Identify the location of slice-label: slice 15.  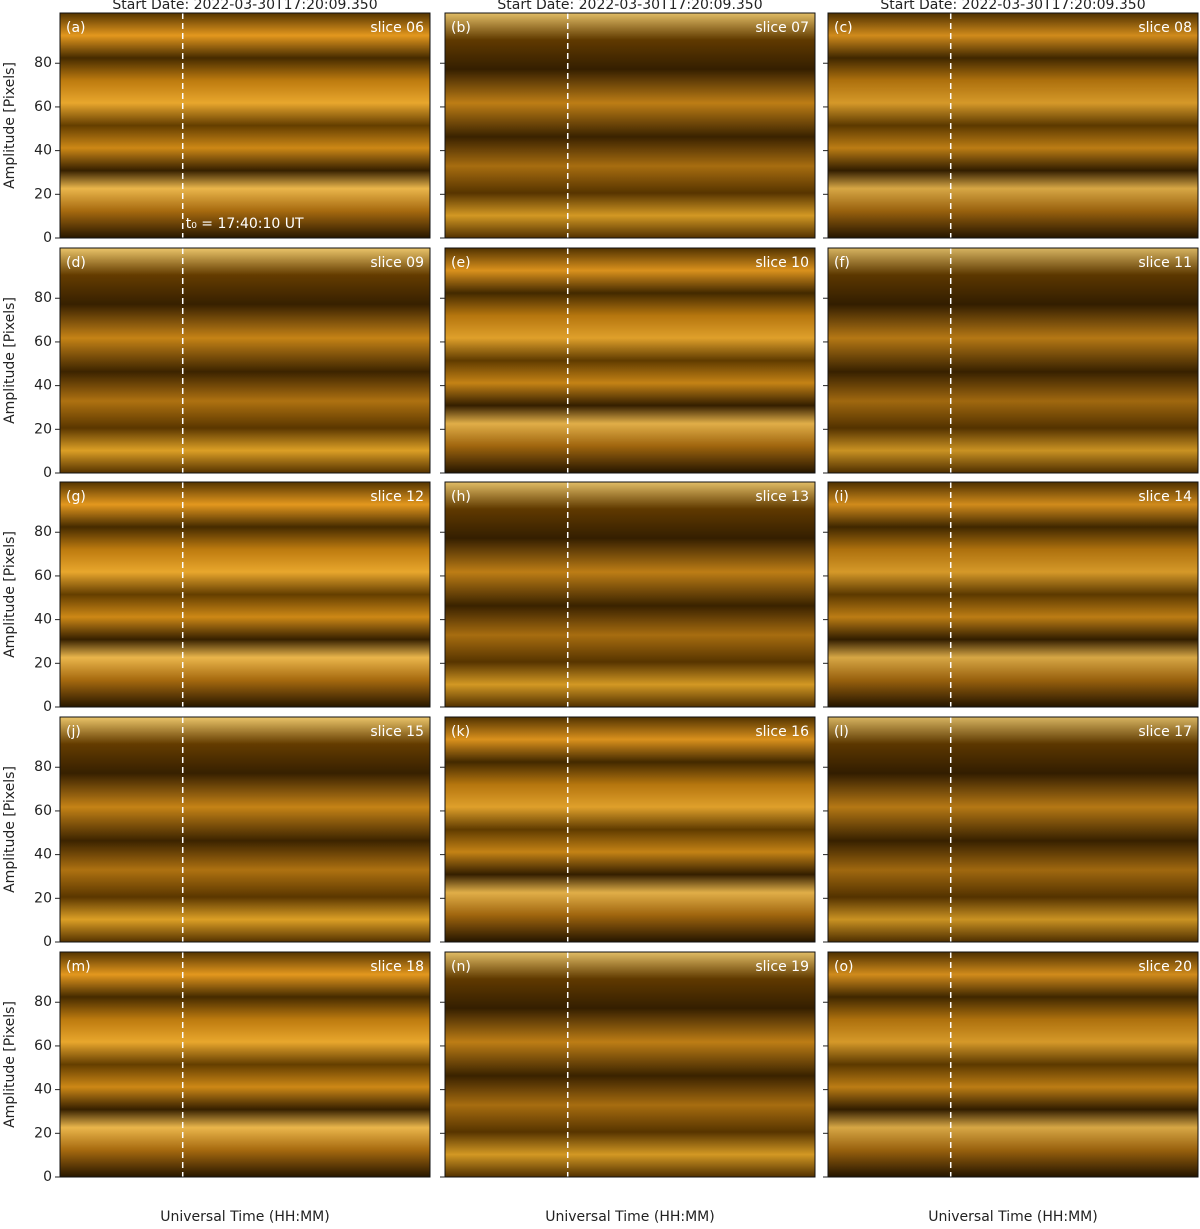
(397, 732).